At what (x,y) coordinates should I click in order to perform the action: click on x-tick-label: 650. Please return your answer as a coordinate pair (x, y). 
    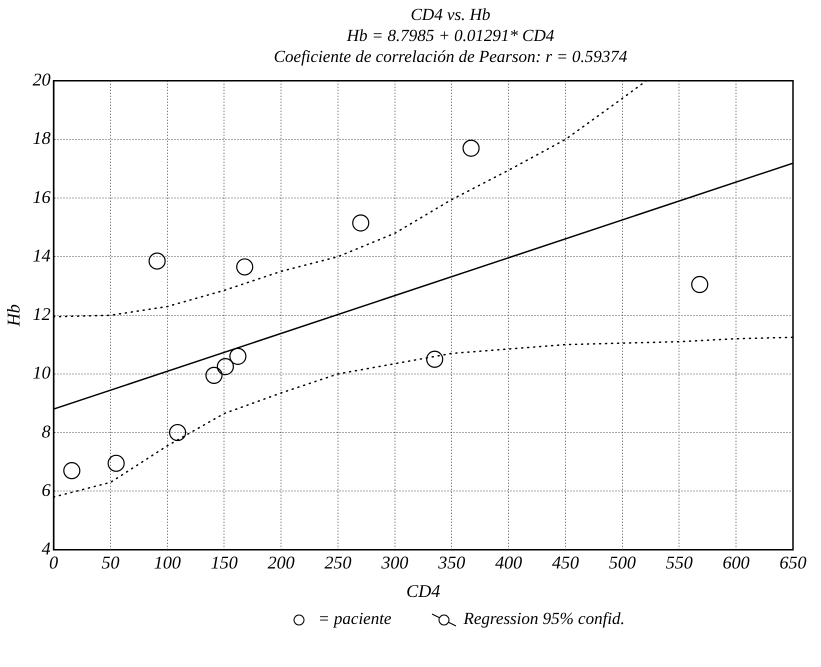
    Looking at the image, I should click on (793, 562).